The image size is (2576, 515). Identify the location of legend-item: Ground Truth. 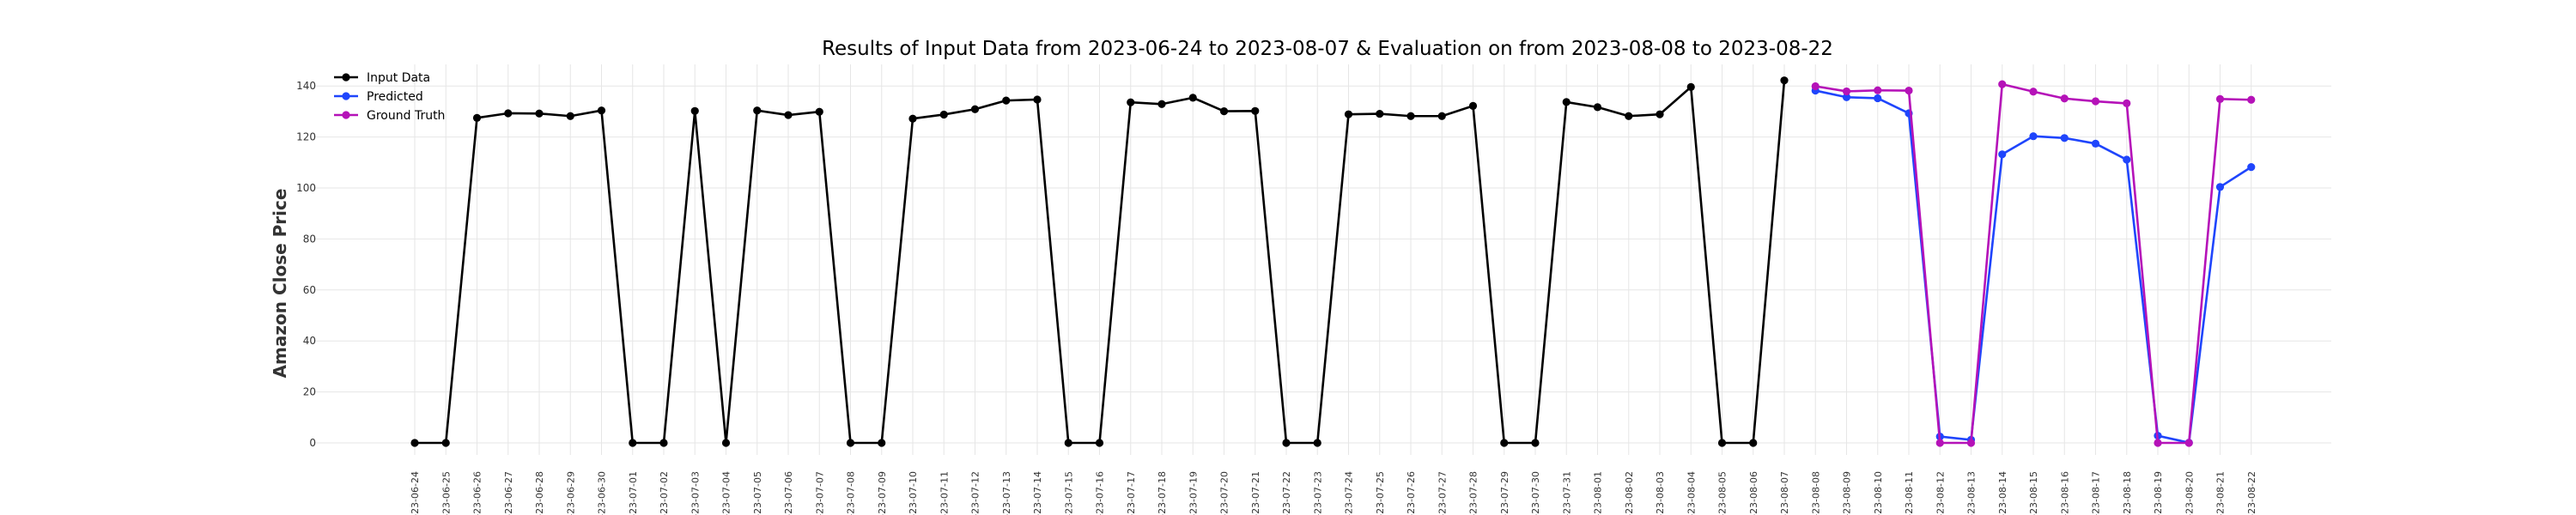
(389, 116).